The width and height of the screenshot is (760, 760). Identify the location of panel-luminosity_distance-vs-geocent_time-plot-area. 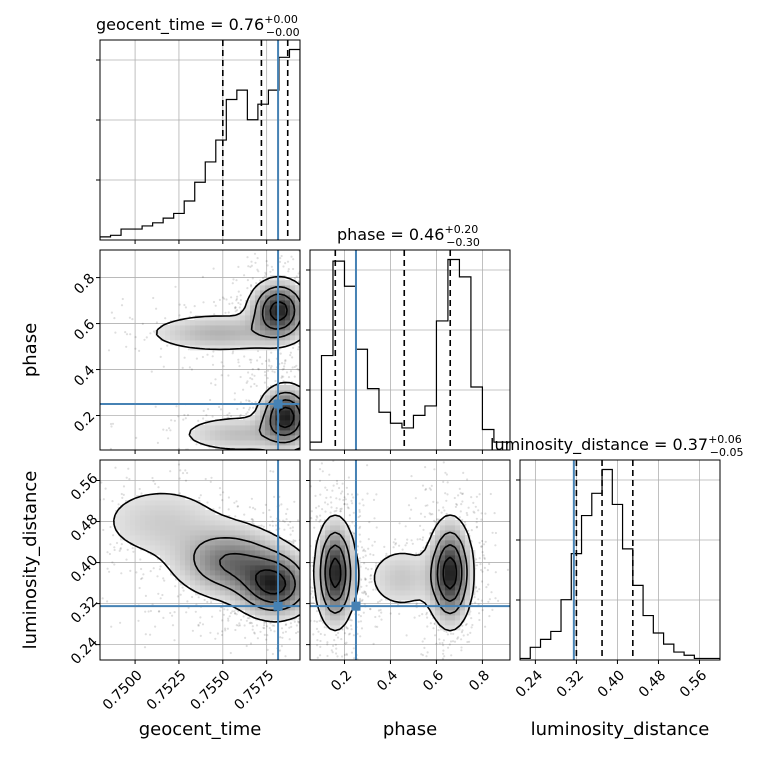
(200, 560).